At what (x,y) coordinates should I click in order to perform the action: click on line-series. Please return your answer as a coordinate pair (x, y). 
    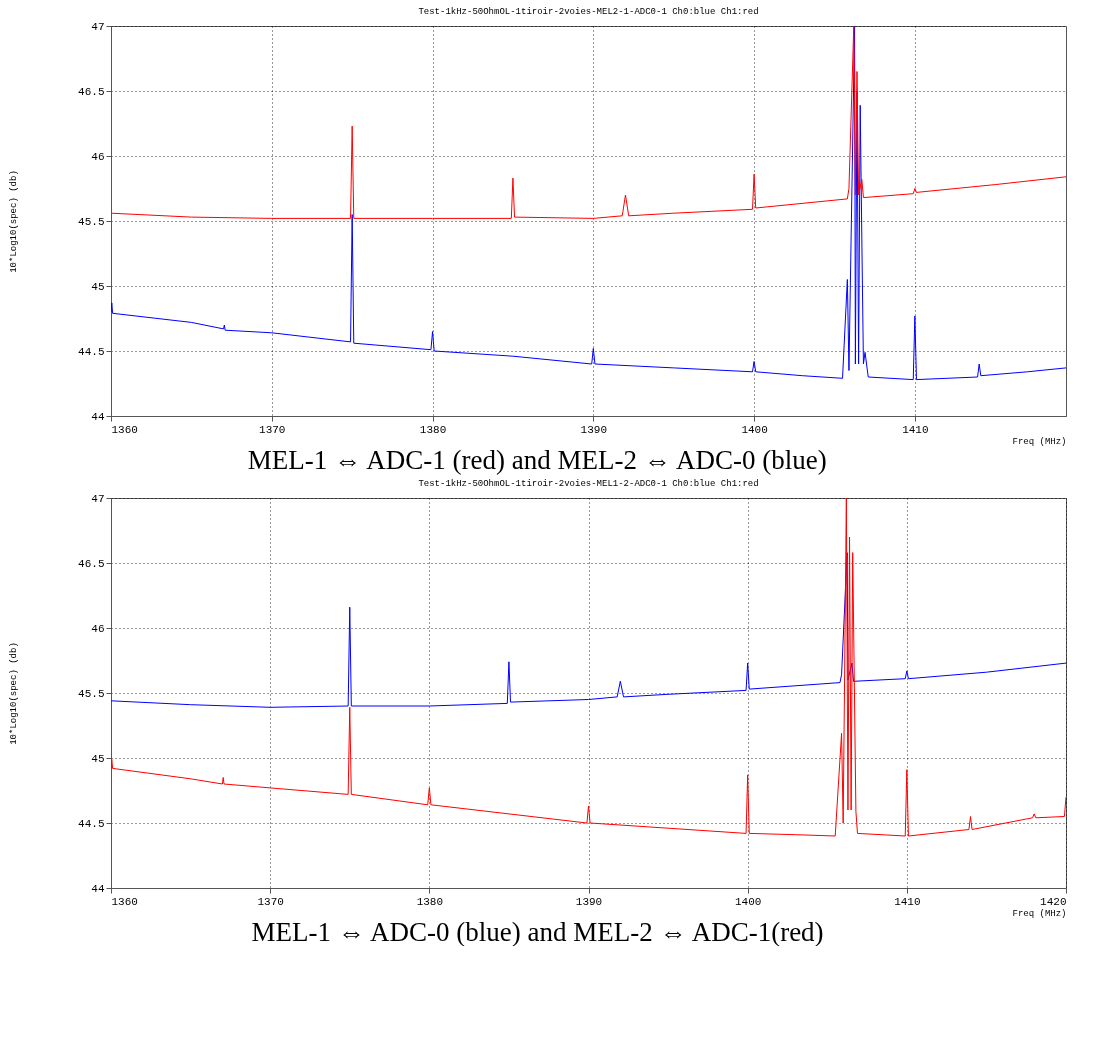
    Looking at the image, I should click on (588, 630).